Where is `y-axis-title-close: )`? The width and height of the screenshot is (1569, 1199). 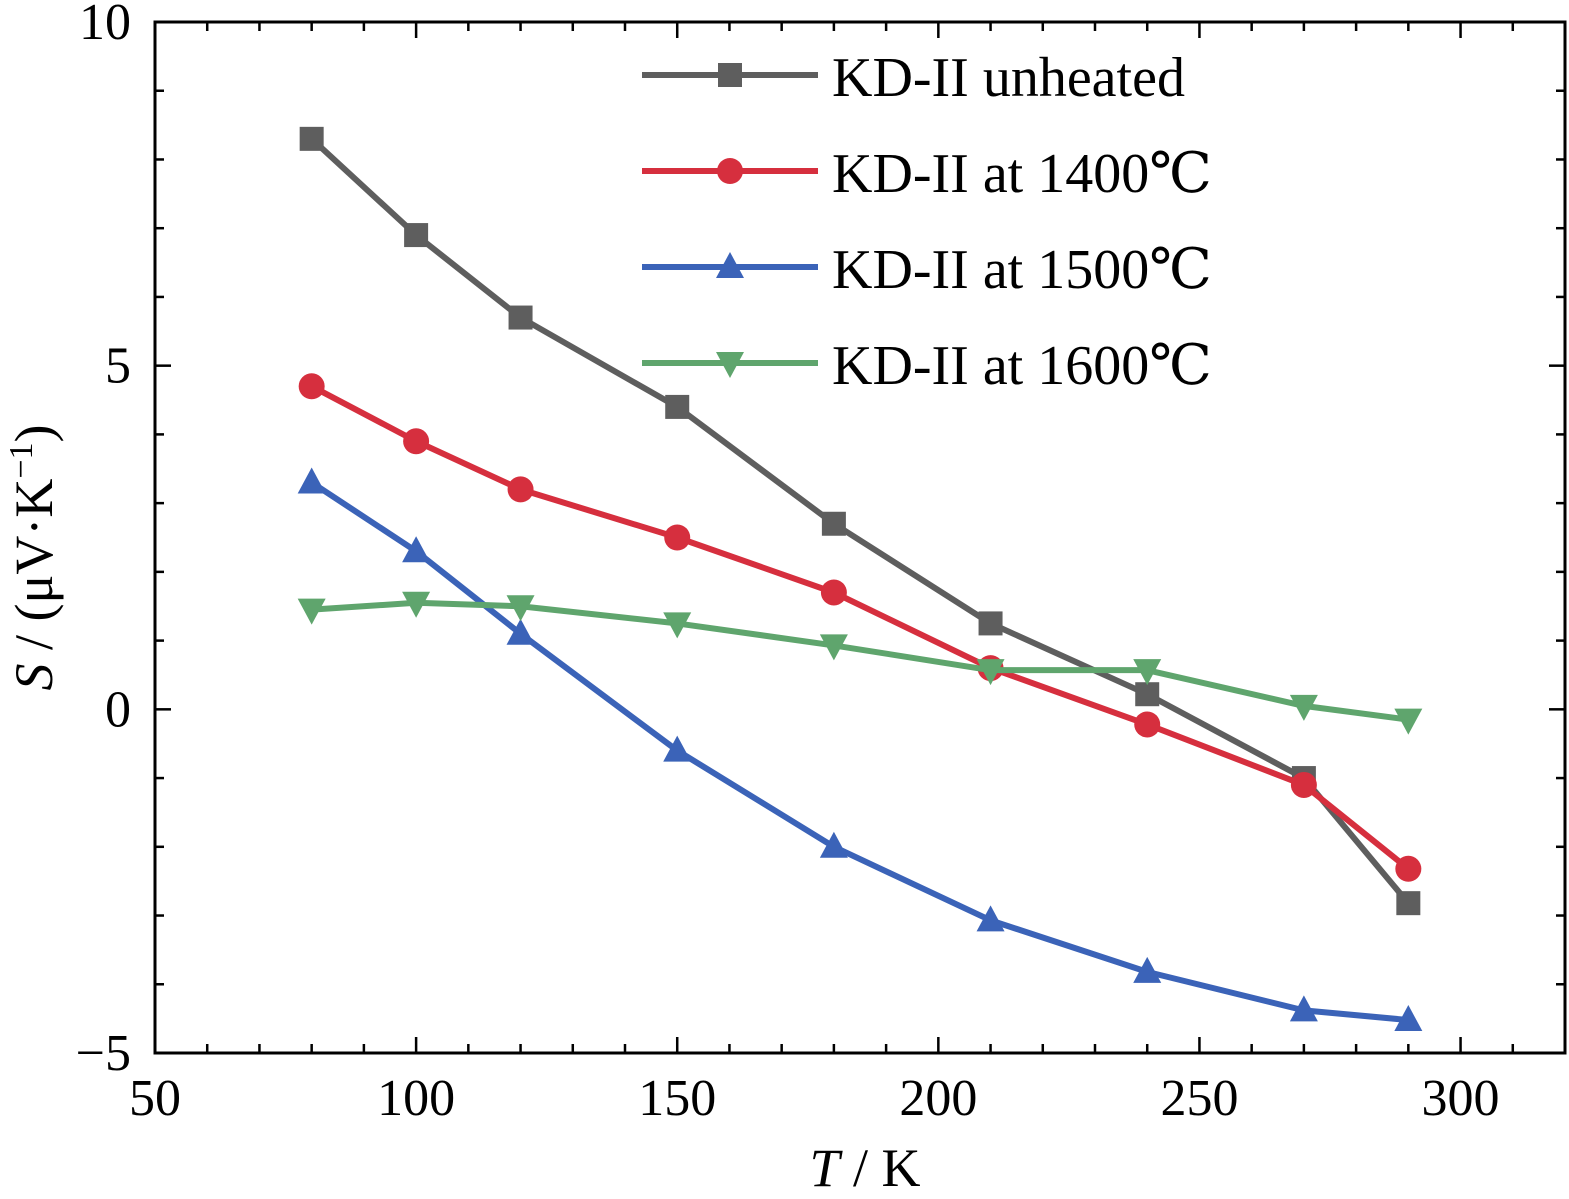
y-axis-title-close: ) is located at coordinates (34, 433).